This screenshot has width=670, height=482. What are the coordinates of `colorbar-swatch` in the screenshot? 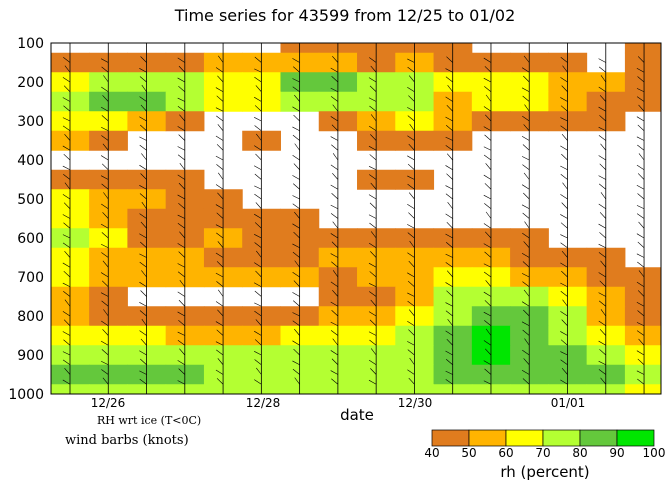 It's located at (450, 438).